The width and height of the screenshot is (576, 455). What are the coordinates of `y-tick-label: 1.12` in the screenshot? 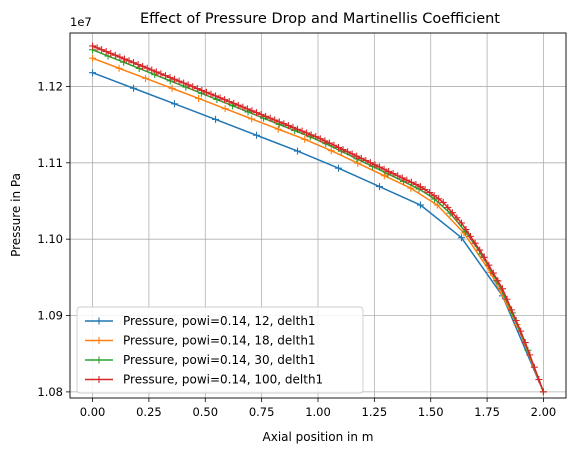 It's located at (50, 86).